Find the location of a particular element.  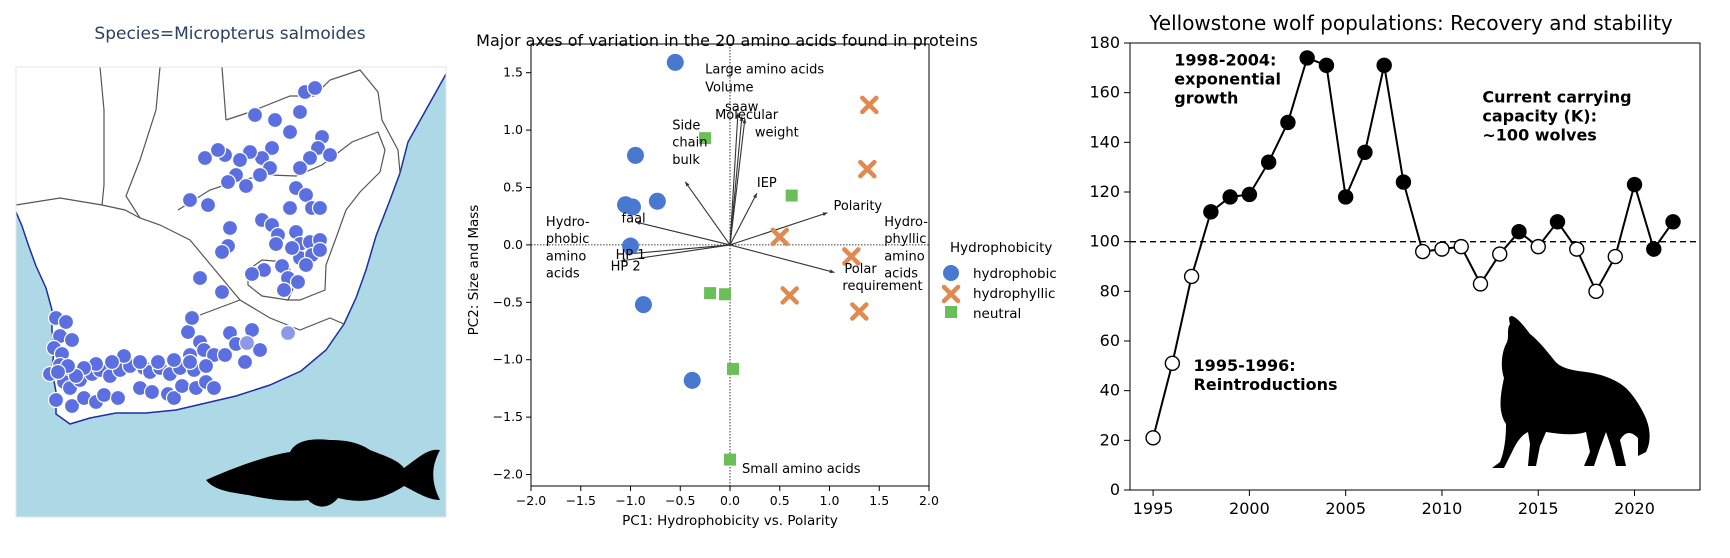

pca-annotation: chain is located at coordinates (689, 143).